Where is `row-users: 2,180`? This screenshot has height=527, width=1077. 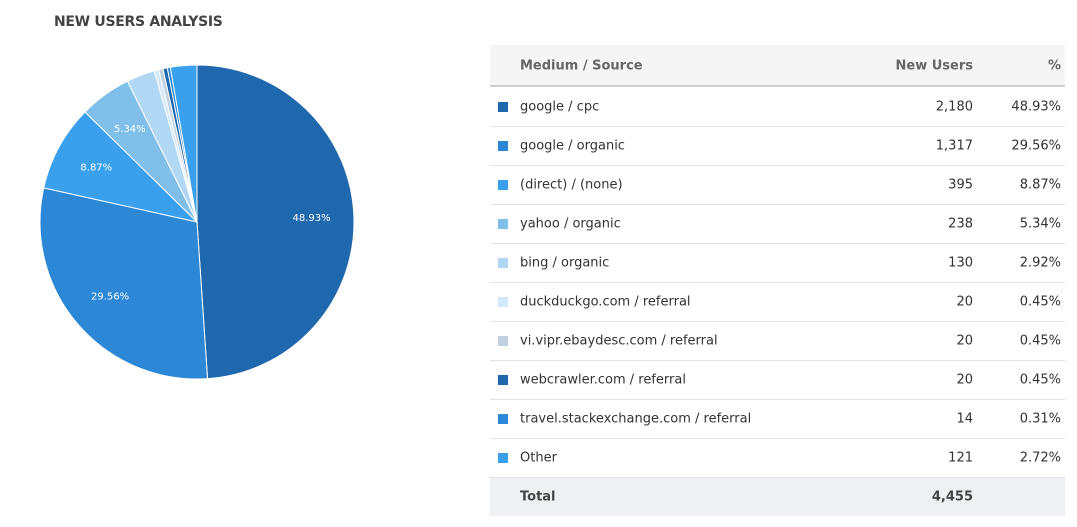
row-users: 2,180 is located at coordinates (954, 107).